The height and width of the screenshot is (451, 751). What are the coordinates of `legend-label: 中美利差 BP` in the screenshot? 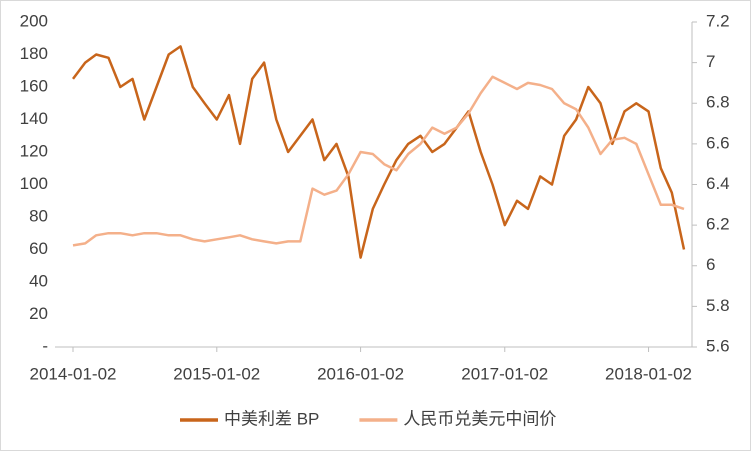 It's located at (271, 418).